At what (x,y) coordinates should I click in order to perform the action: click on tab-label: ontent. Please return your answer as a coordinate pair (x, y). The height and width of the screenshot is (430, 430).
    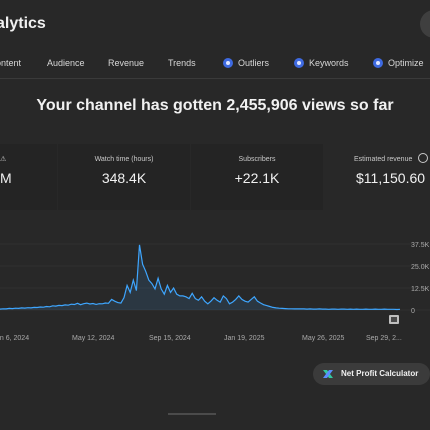
    Looking at the image, I should click on (11, 63).